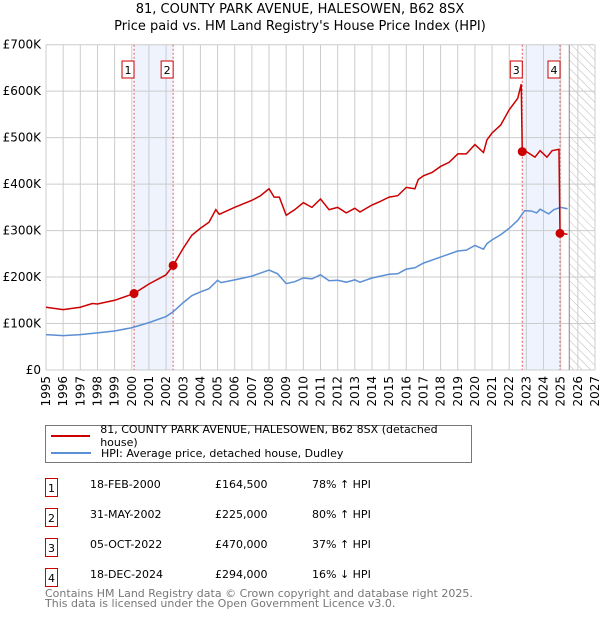 The image size is (600, 620). What do you see at coordinates (341, 484) in the screenshot?
I see `transaction-hpi: 78% ↑ HPI` at bounding box center [341, 484].